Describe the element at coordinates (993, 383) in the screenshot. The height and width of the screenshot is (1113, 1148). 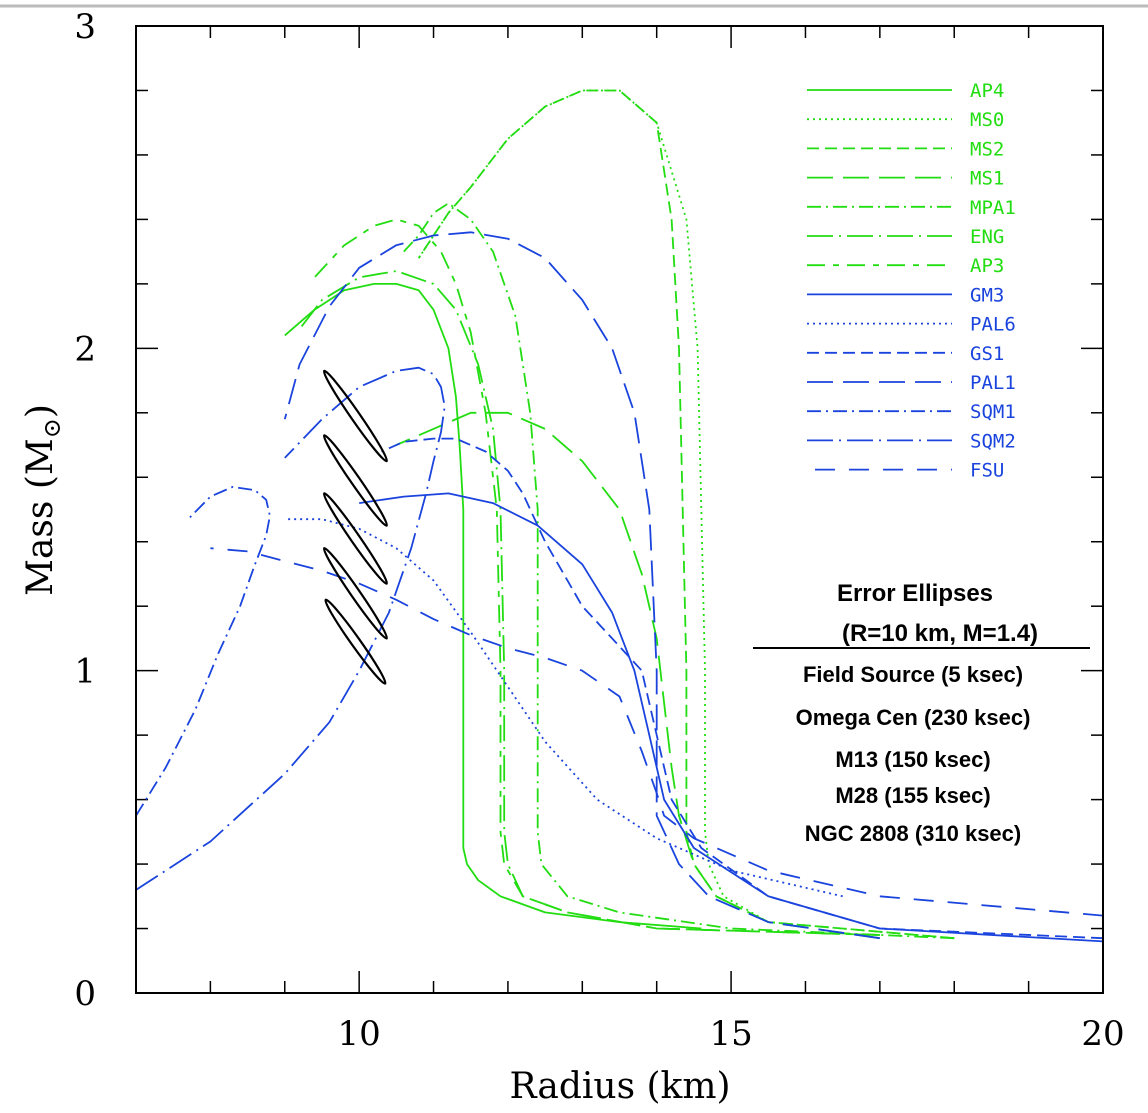
I see `legend-label-pal1: PAL1` at that location.